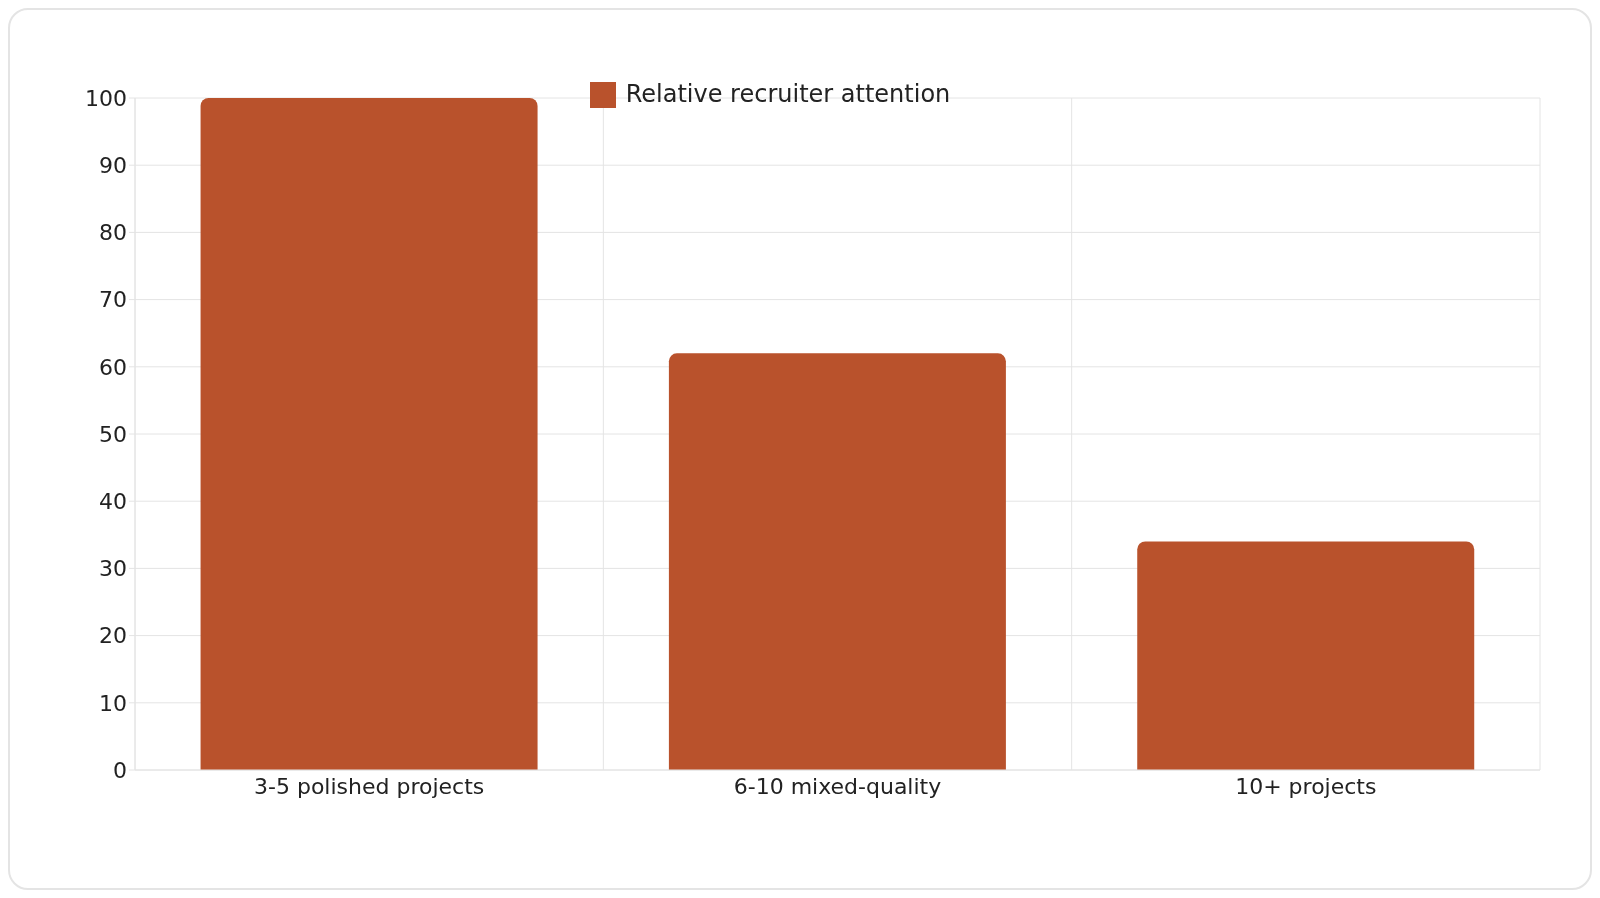 This screenshot has width=1600, height=898. Describe the element at coordinates (113, 636) in the screenshot. I see `y-tick-label: 20` at that location.